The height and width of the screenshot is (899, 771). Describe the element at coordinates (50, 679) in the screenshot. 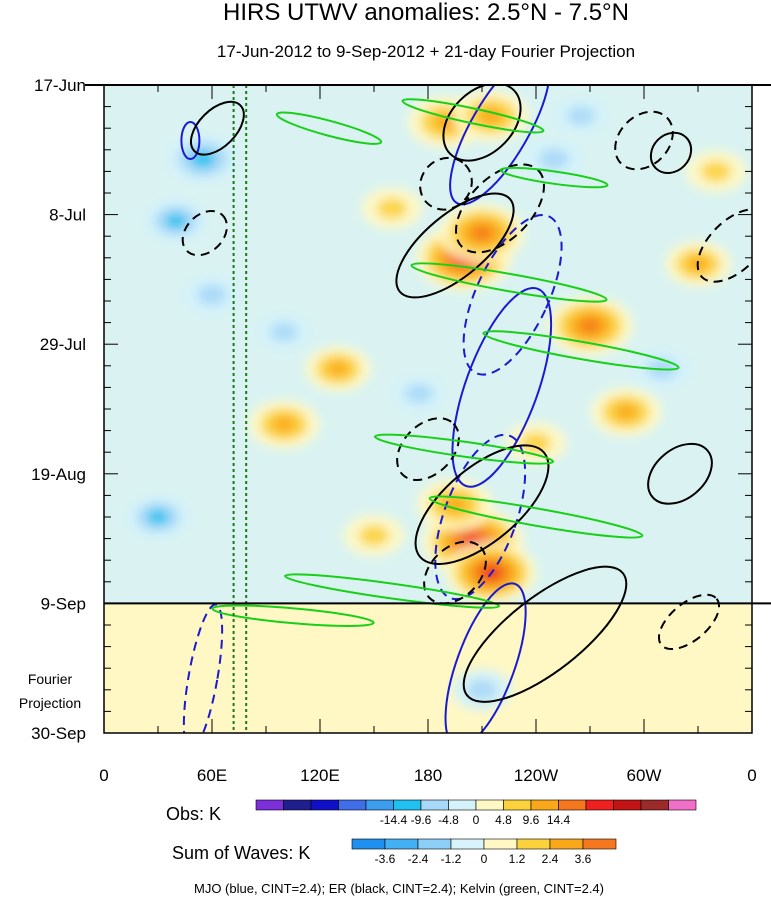

I see `projection-label-line1: Fourier` at that location.